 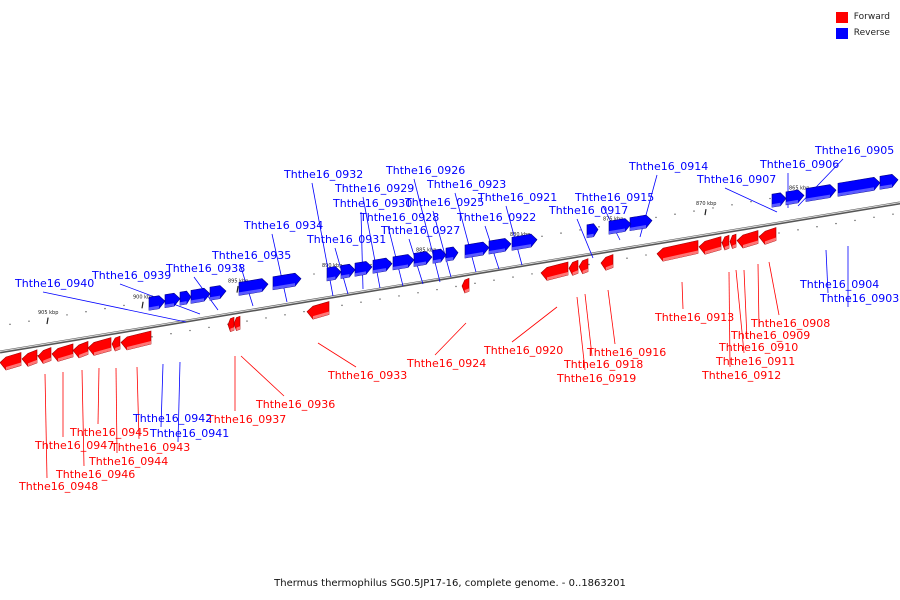 What do you see at coordinates (54, 283) in the screenshot?
I see `gene-label: Ththe16_0940` at bounding box center [54, 283].